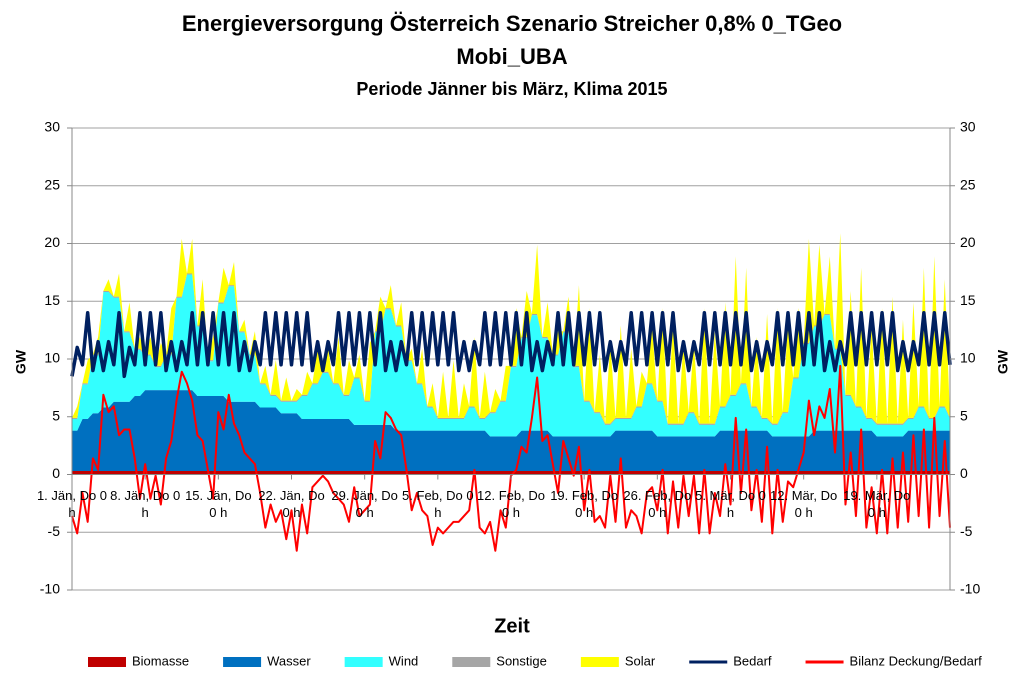 The image size is (1024, 685). I want to click on y2-tick-label: 10, so click(968, 358).